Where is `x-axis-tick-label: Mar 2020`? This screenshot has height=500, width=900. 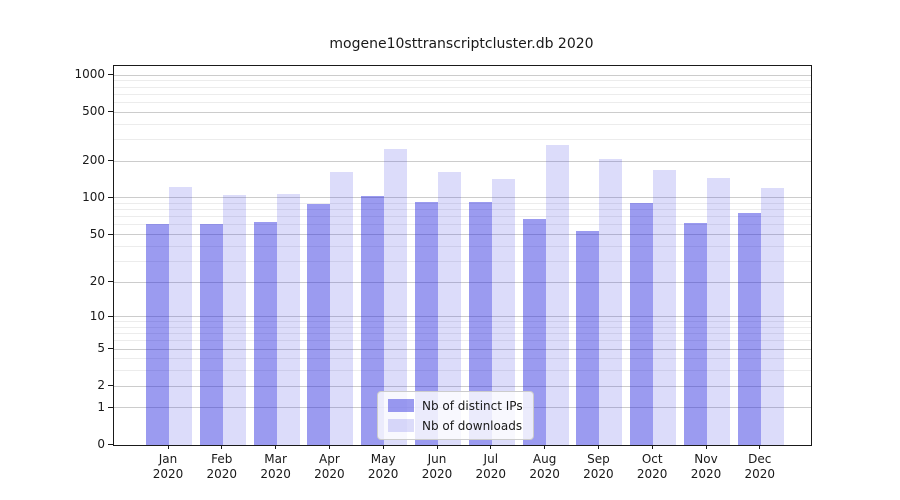 x-axis-tick-label: Mar 2020 is located at coordinates (276, 467).